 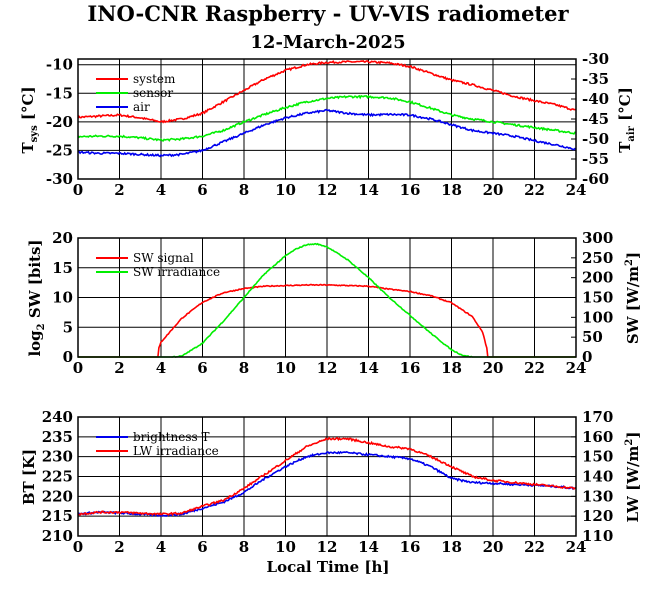 What do you see at coordinates (57, 477) in the screenshot?
I see `y-tick-label-left: 225` at bounding box center [57, 477].